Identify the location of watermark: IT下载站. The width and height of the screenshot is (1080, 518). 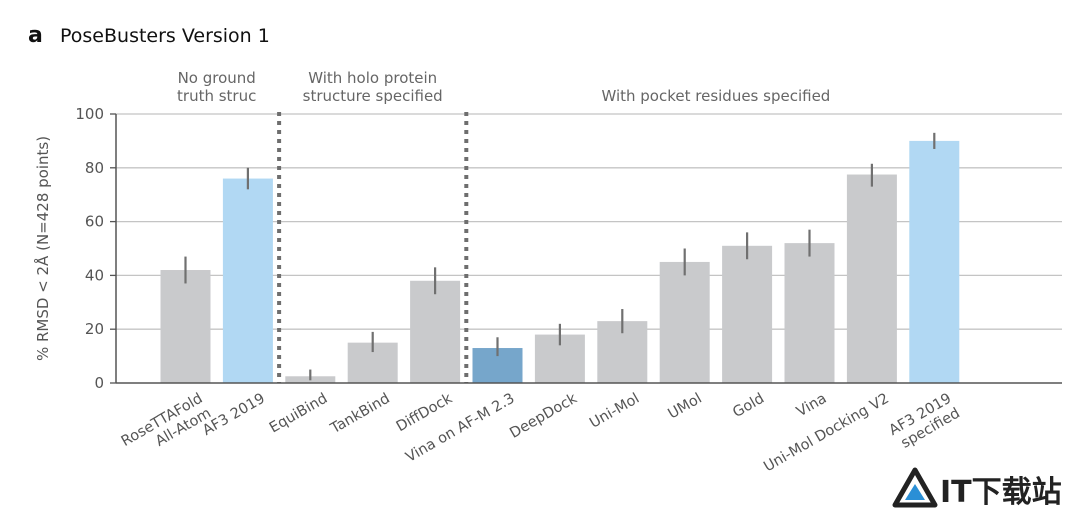
(977, 488).